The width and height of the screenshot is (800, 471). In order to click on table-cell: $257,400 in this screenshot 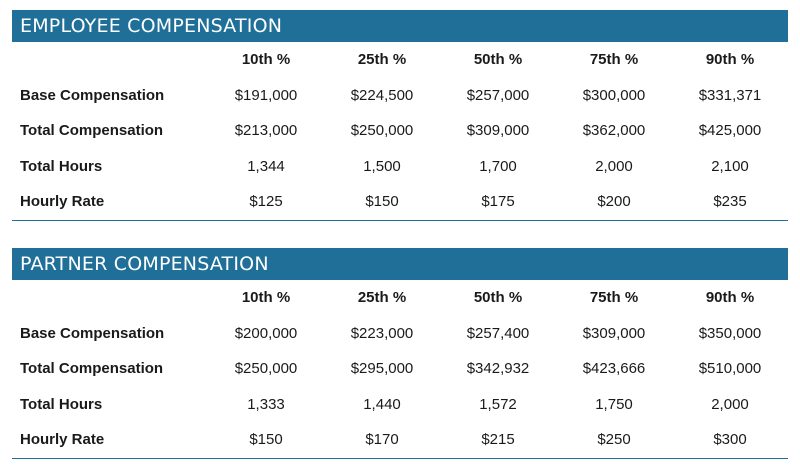, I will do `click(498, 333)`.